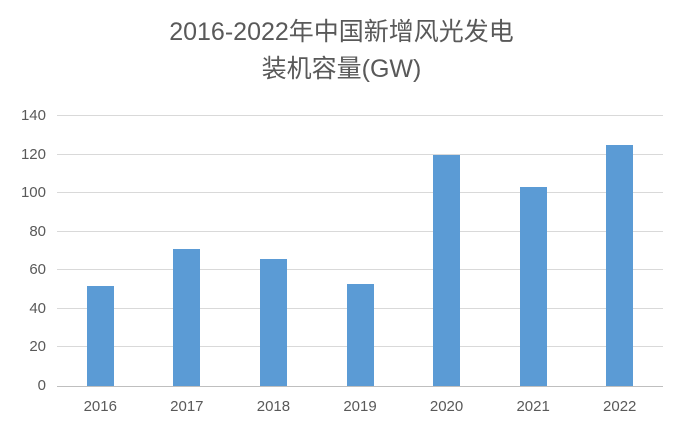  What do you see at coordinates (33, 115) in the screenshot?
I see `y-tick-label-140: 140` at bounding box center [33, 115].